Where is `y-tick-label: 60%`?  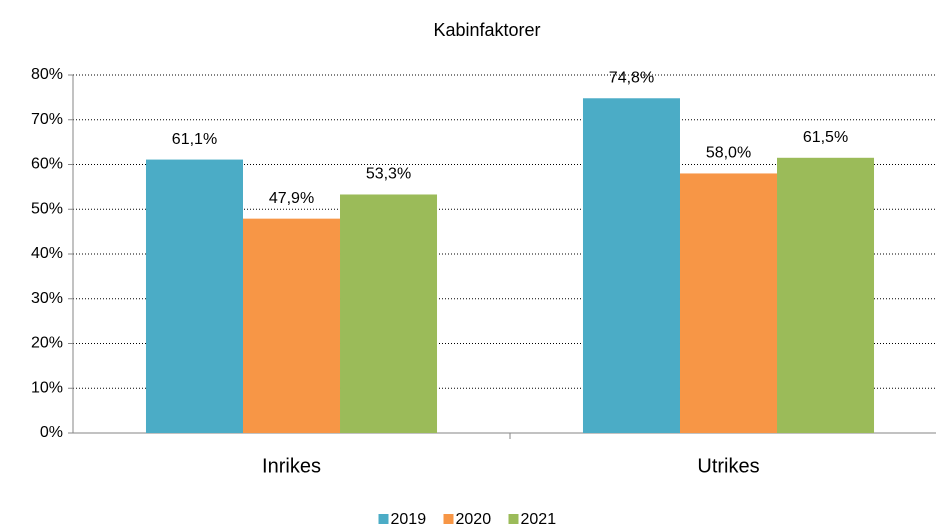 y-tick-label: 60% is located at coordinates (47, 164).